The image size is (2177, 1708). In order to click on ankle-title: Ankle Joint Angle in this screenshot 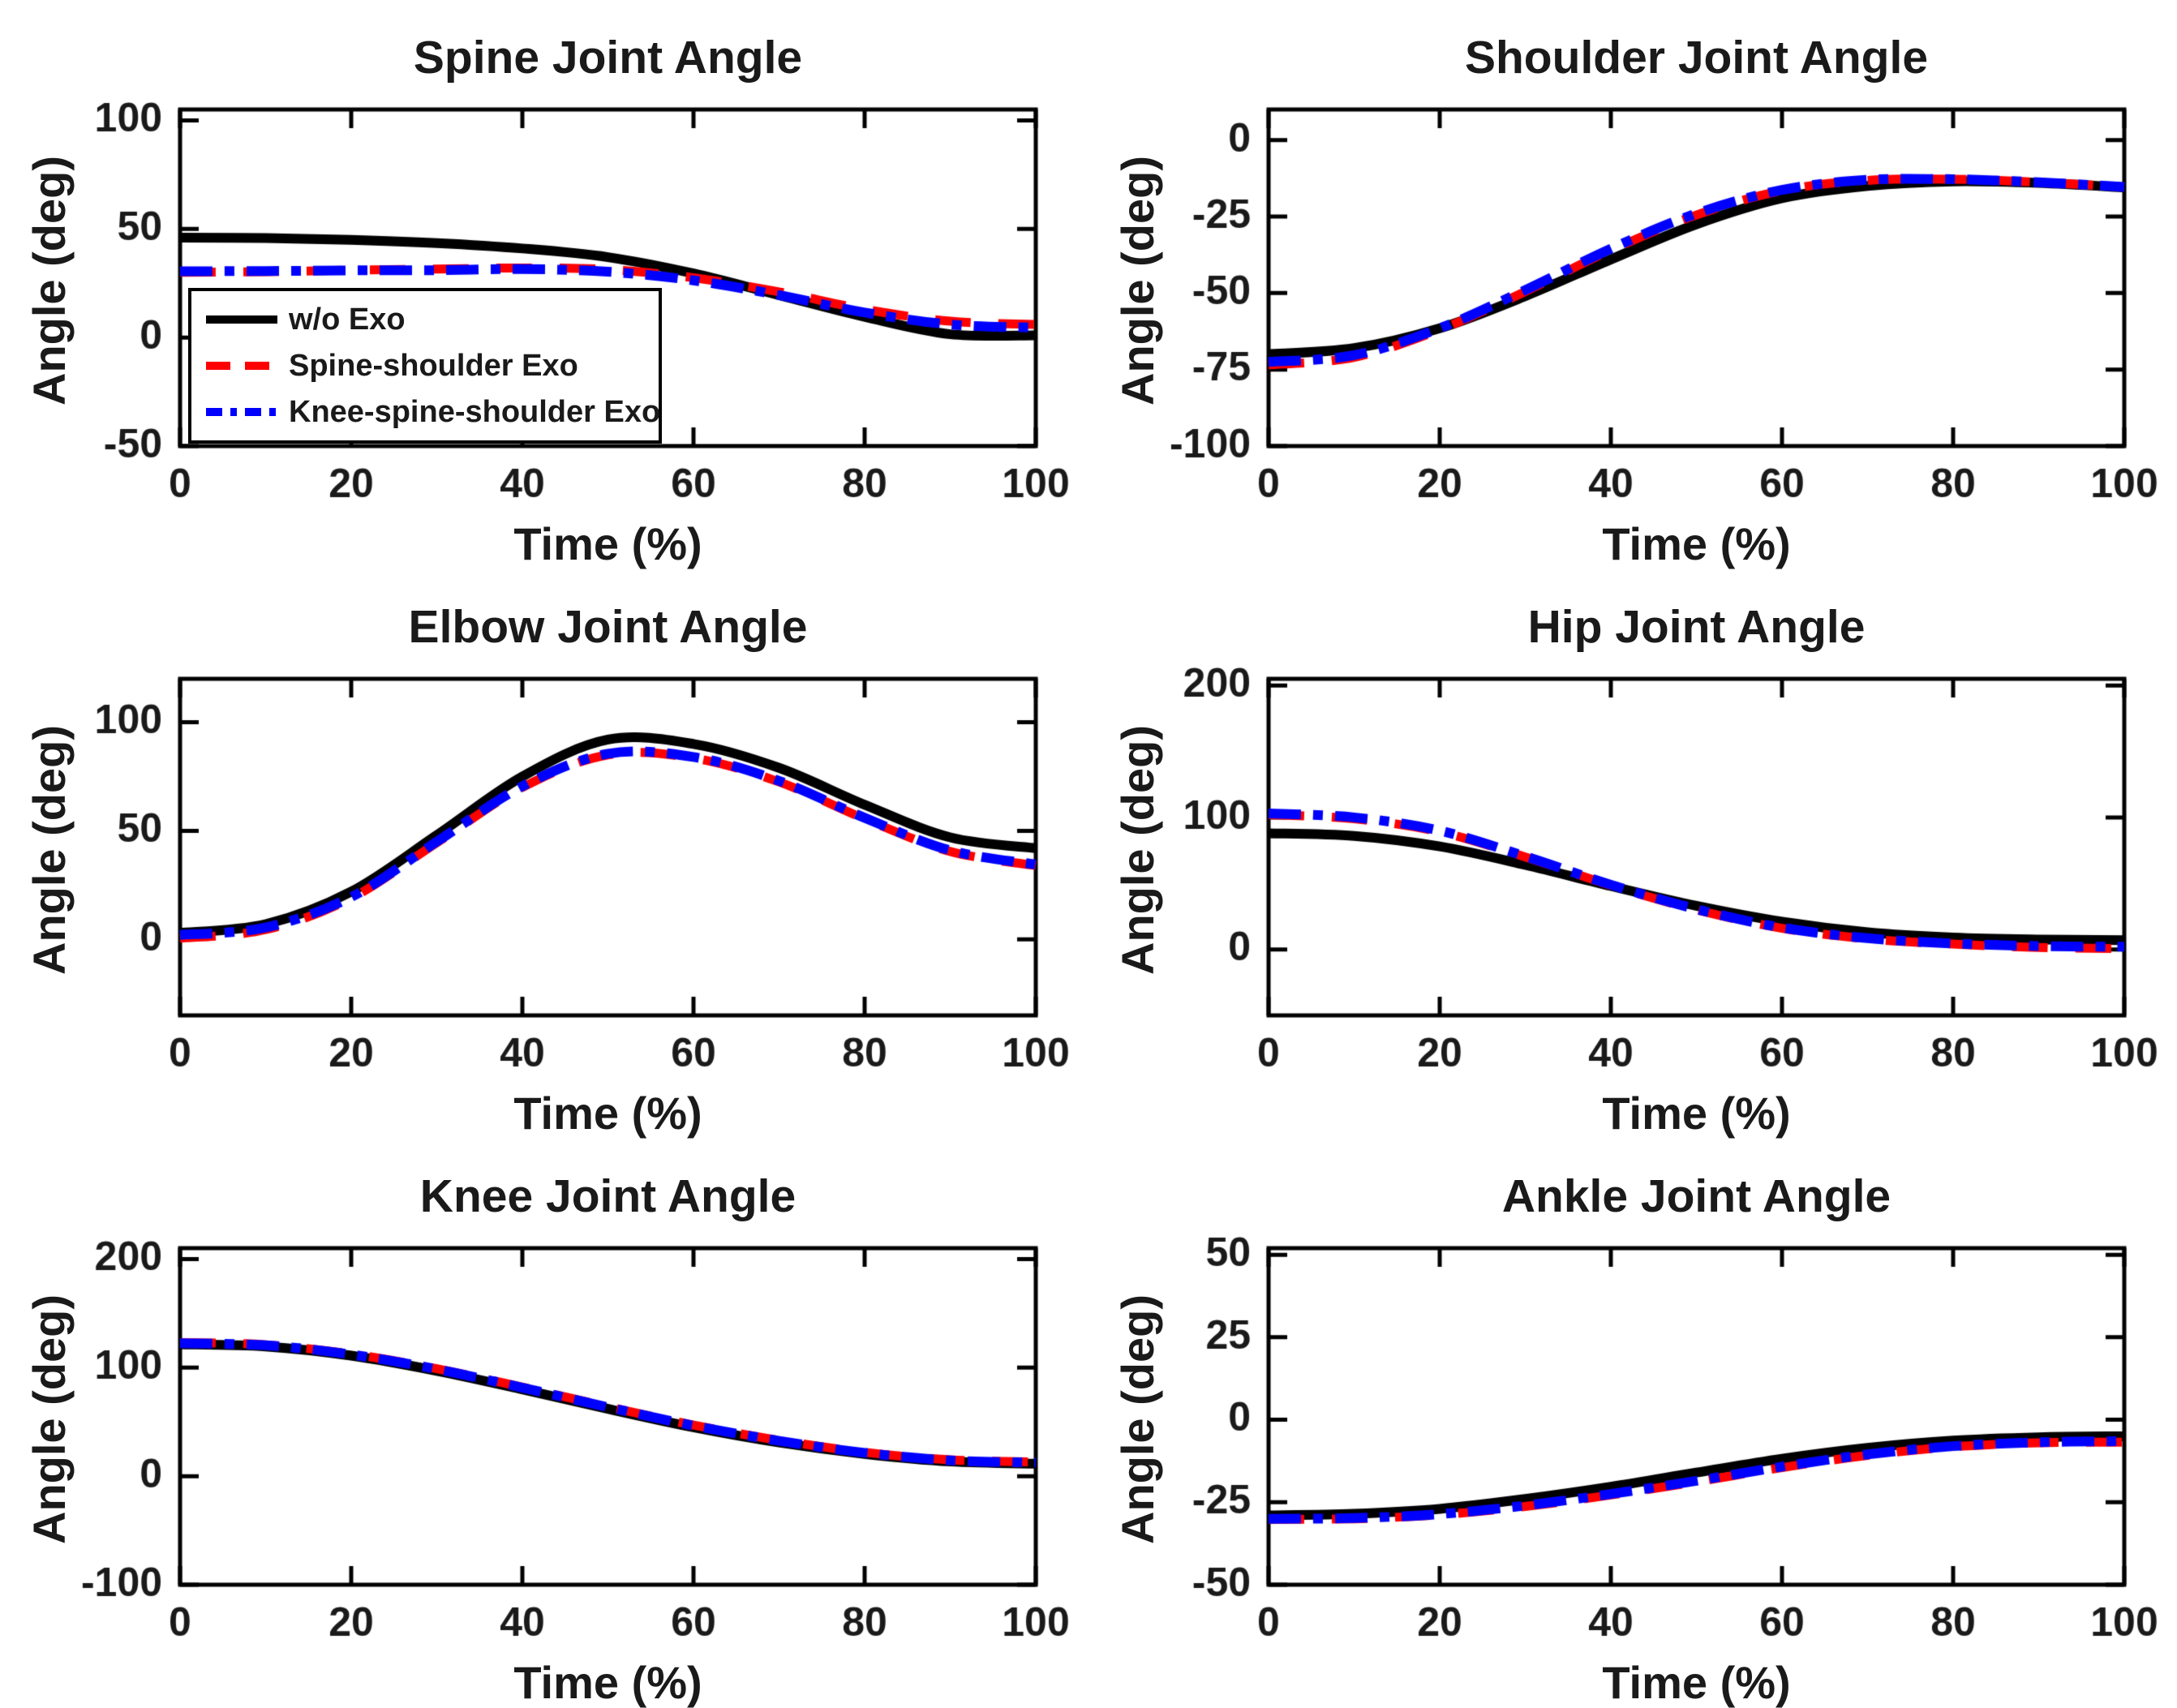, I will do `click(1696, 1196)`.